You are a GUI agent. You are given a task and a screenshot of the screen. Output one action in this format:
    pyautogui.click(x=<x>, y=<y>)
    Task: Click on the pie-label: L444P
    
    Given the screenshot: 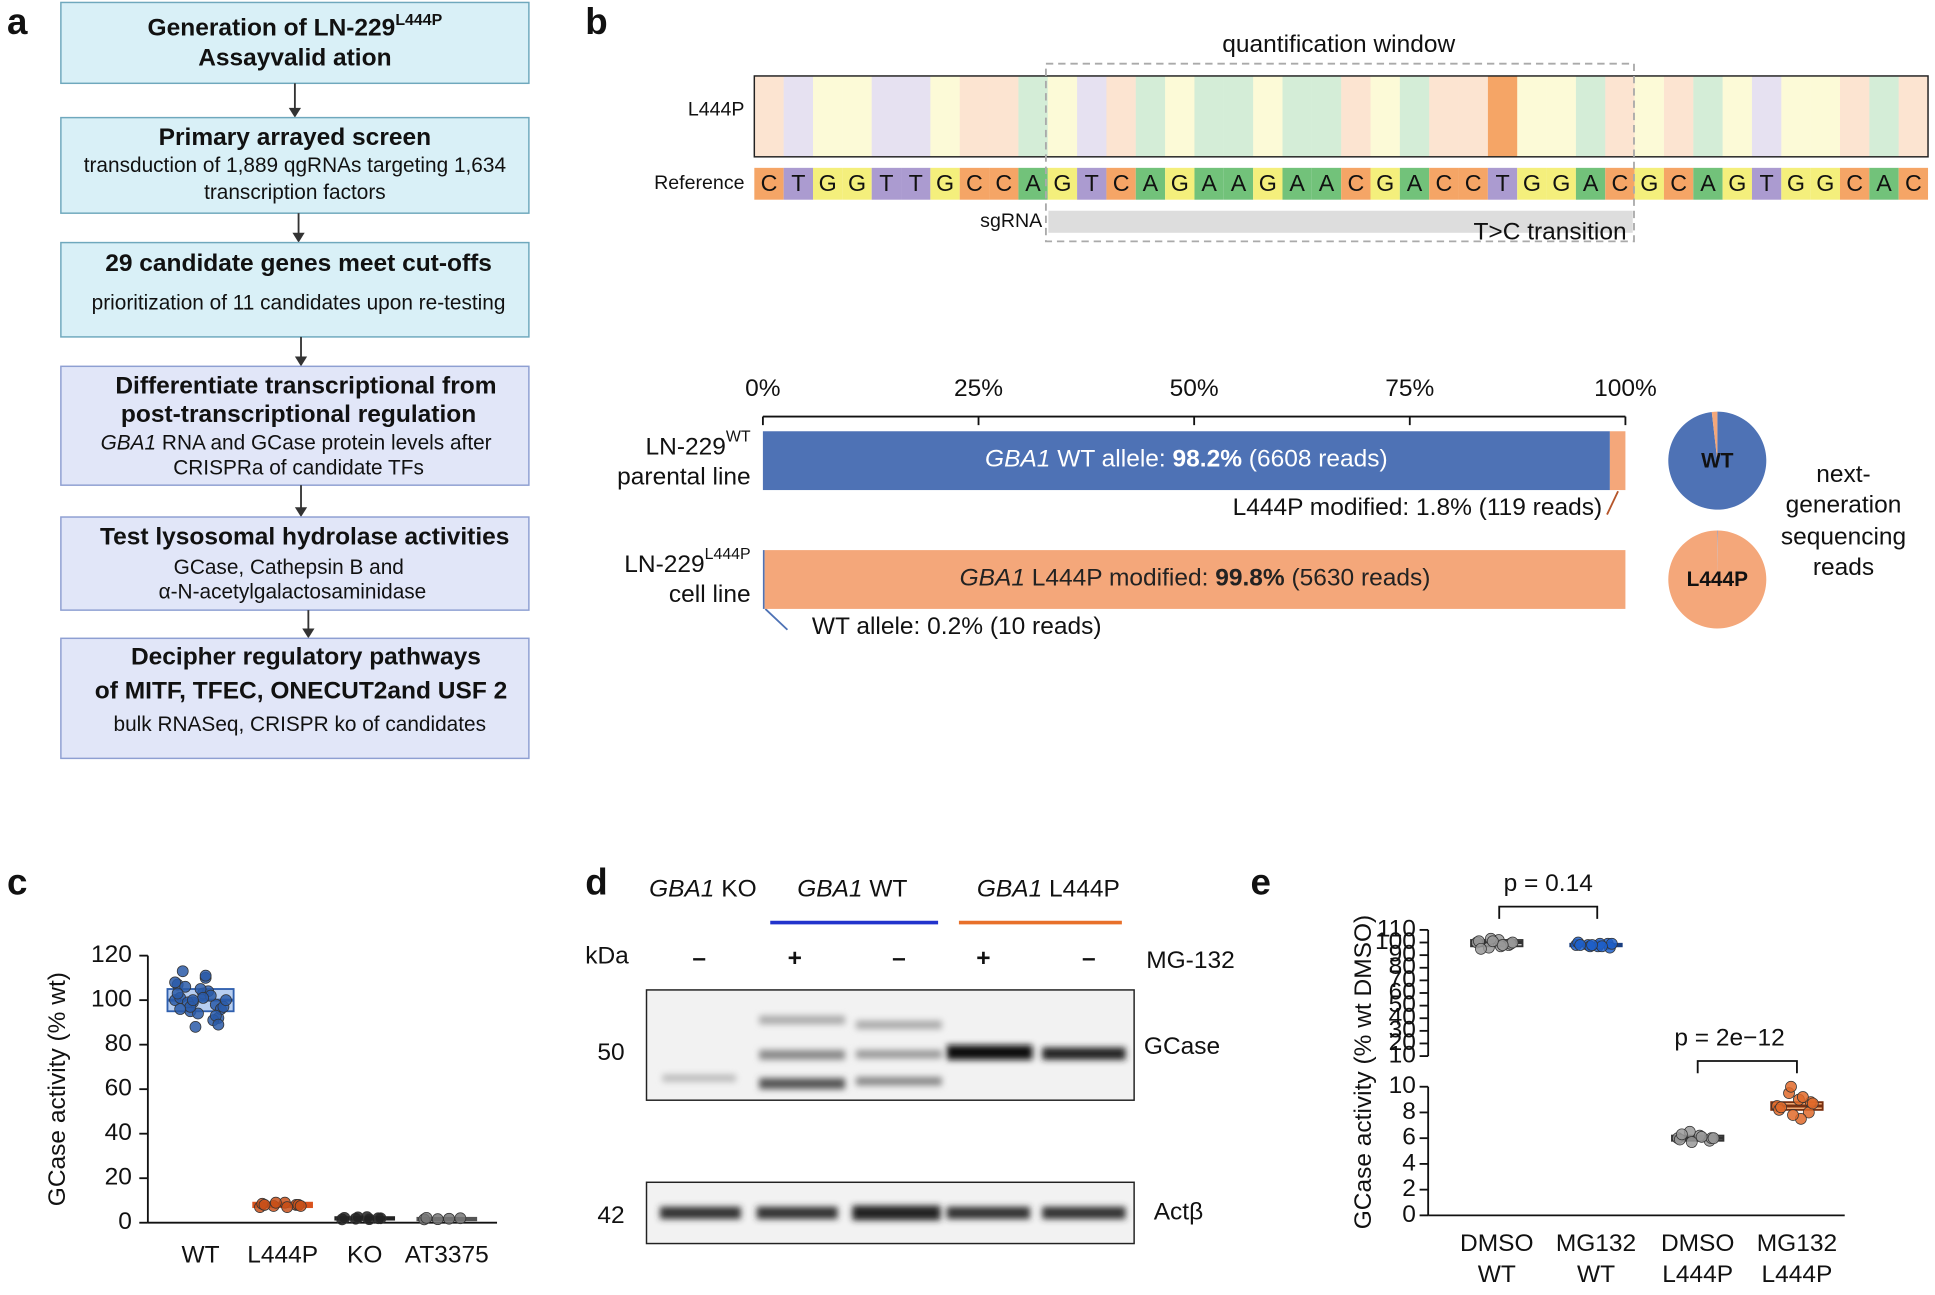 What is the action you would take?
    pyautogui.click(x=1717, y=579)
    